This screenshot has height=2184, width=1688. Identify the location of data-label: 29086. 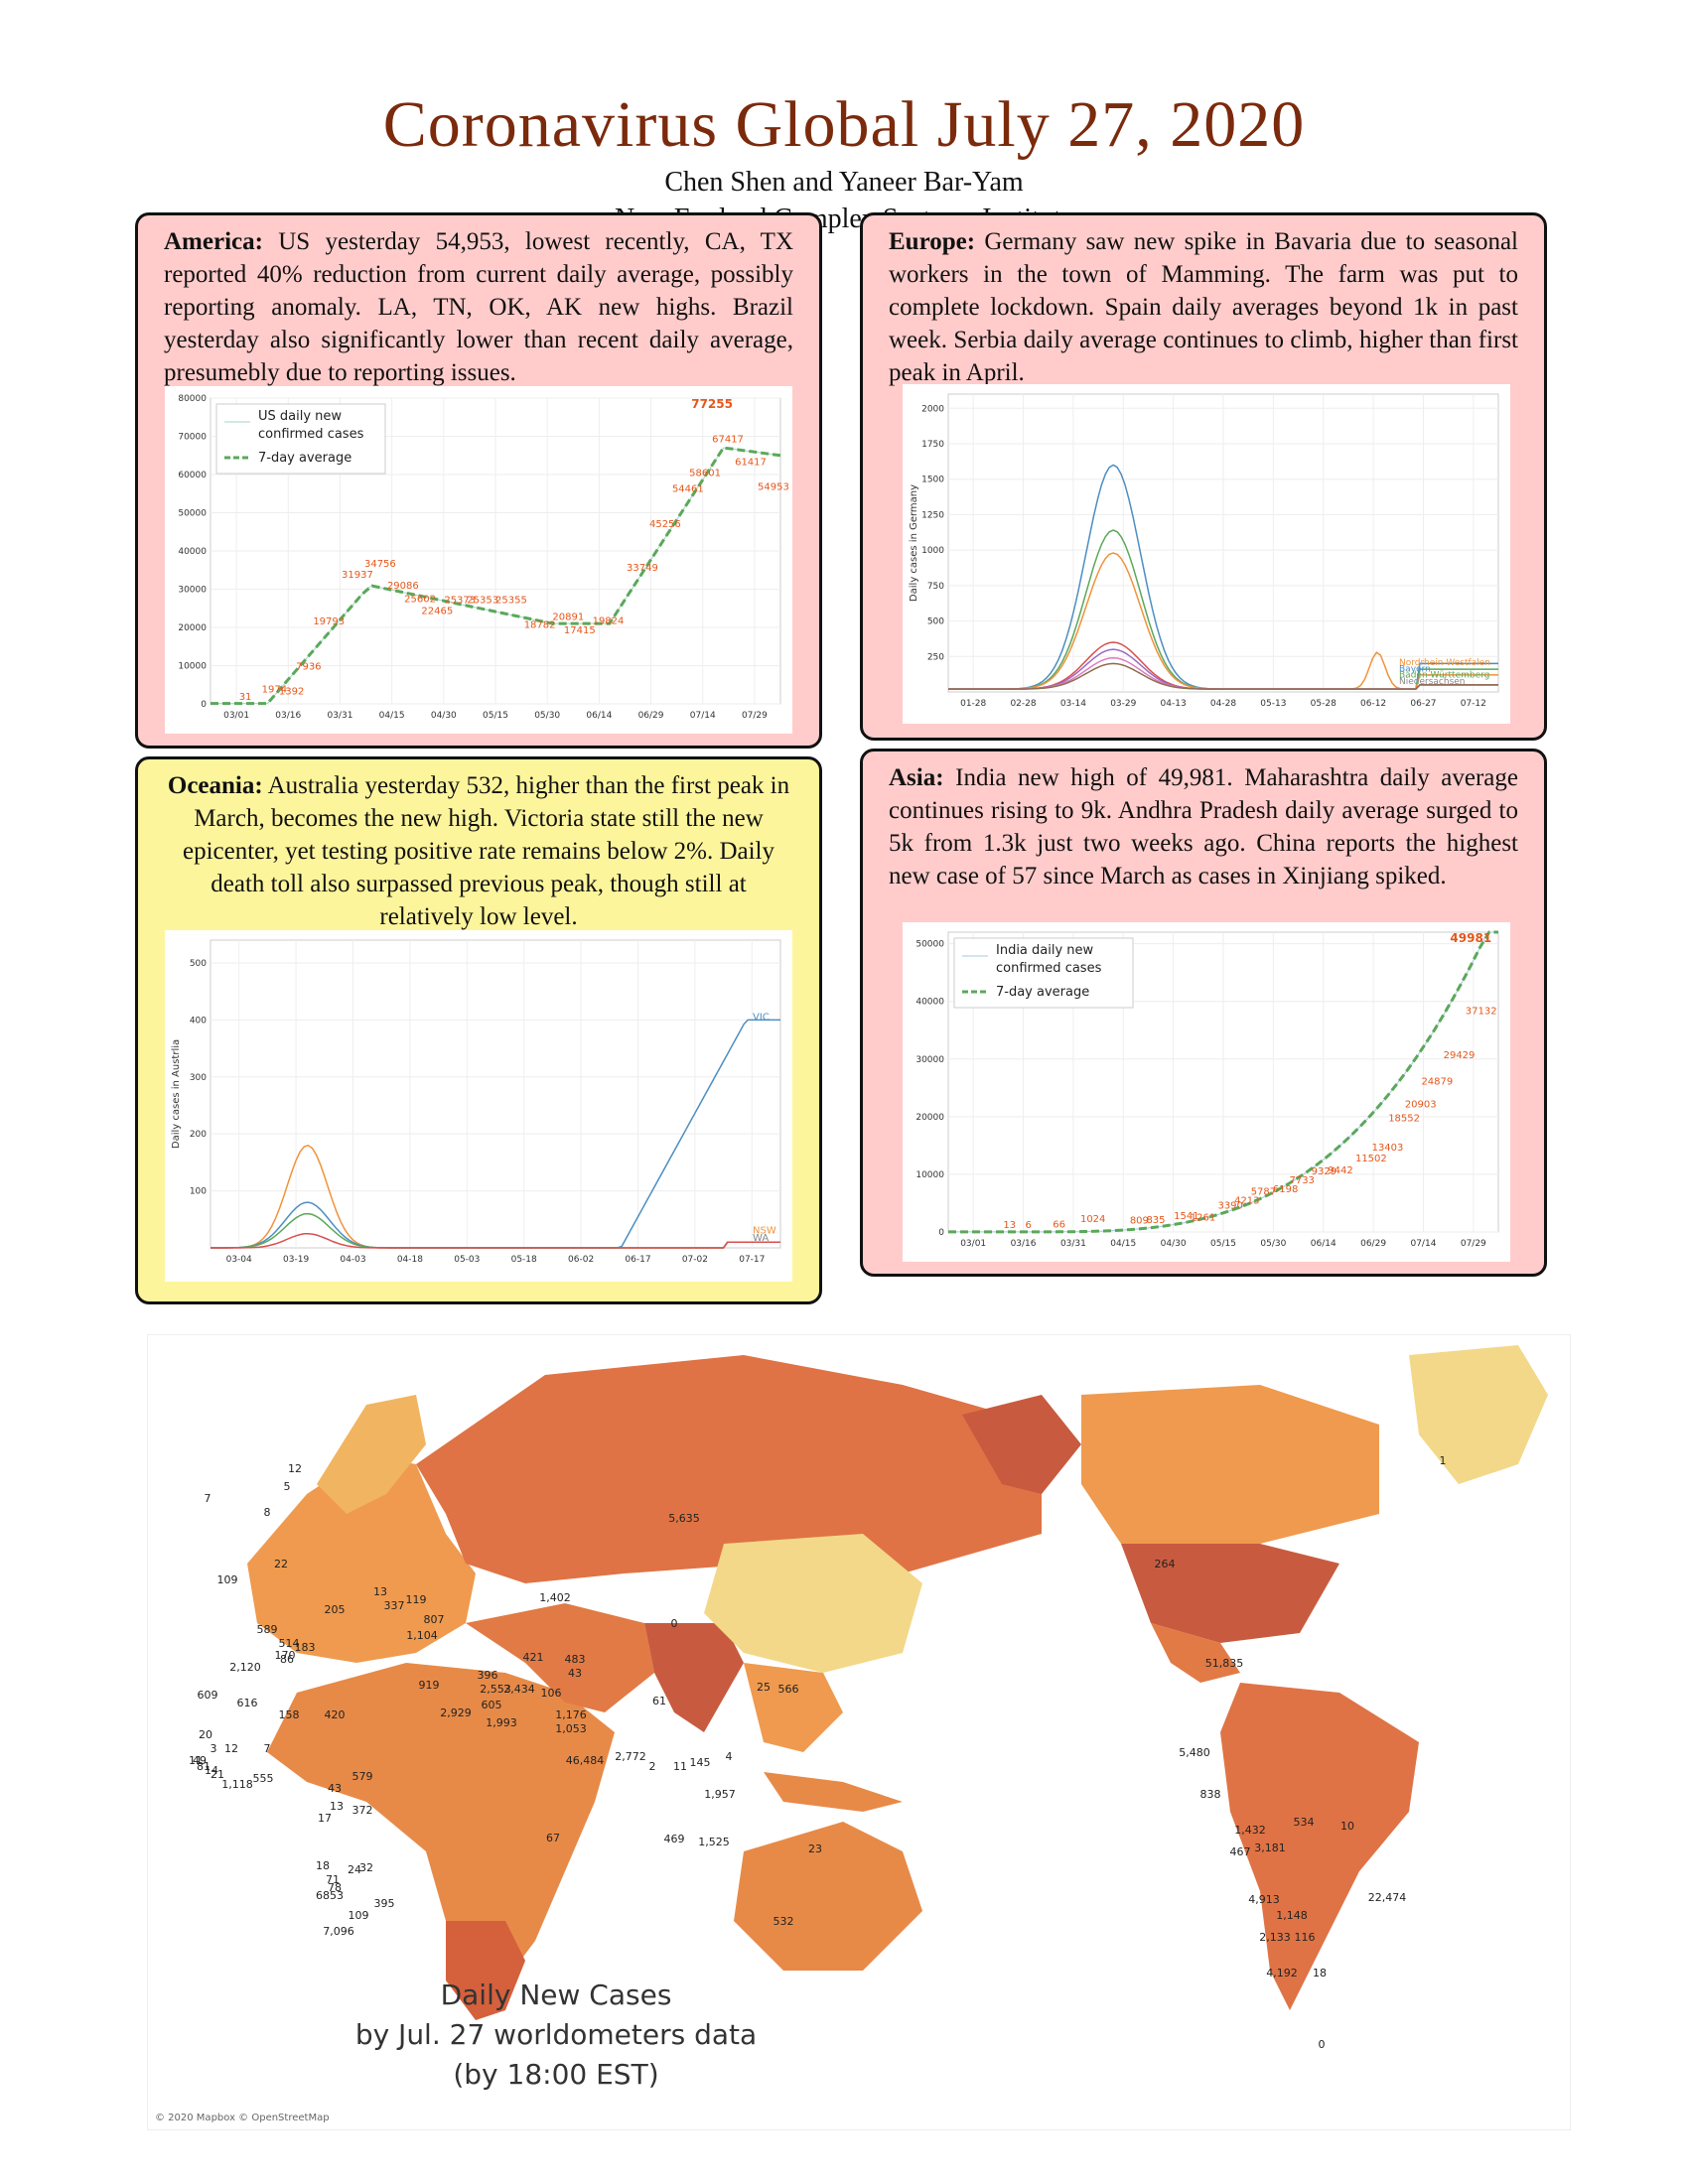
(403, 586).